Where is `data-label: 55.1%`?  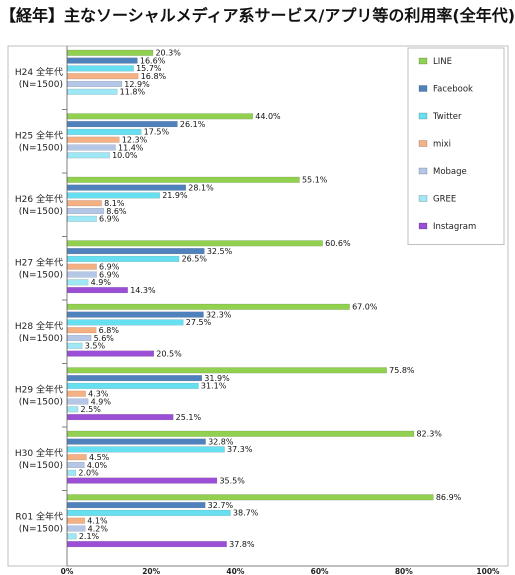
data-label: 55.1% is located at coordinates (315, 180).